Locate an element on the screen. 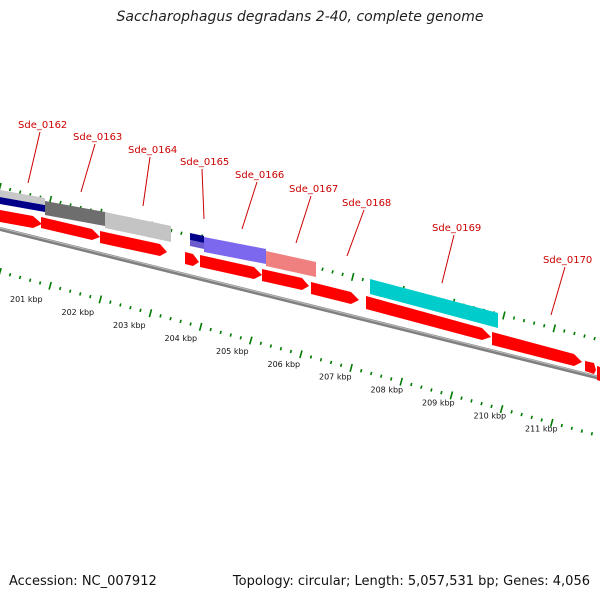 The width and height of the screenshot is (600, 600). gene-label: Sde_0163 is located at coordinates (97, 137).